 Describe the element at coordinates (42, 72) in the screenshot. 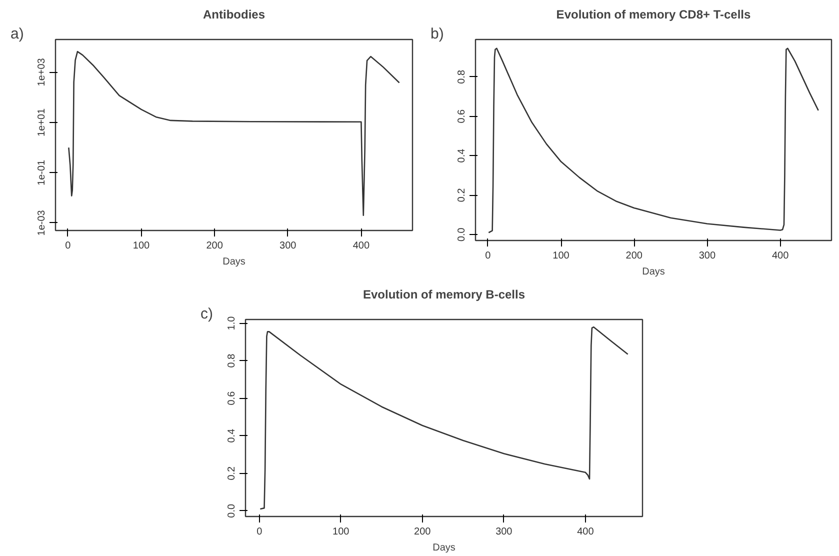

I see `y-tick-label: 1e+03` at that location.